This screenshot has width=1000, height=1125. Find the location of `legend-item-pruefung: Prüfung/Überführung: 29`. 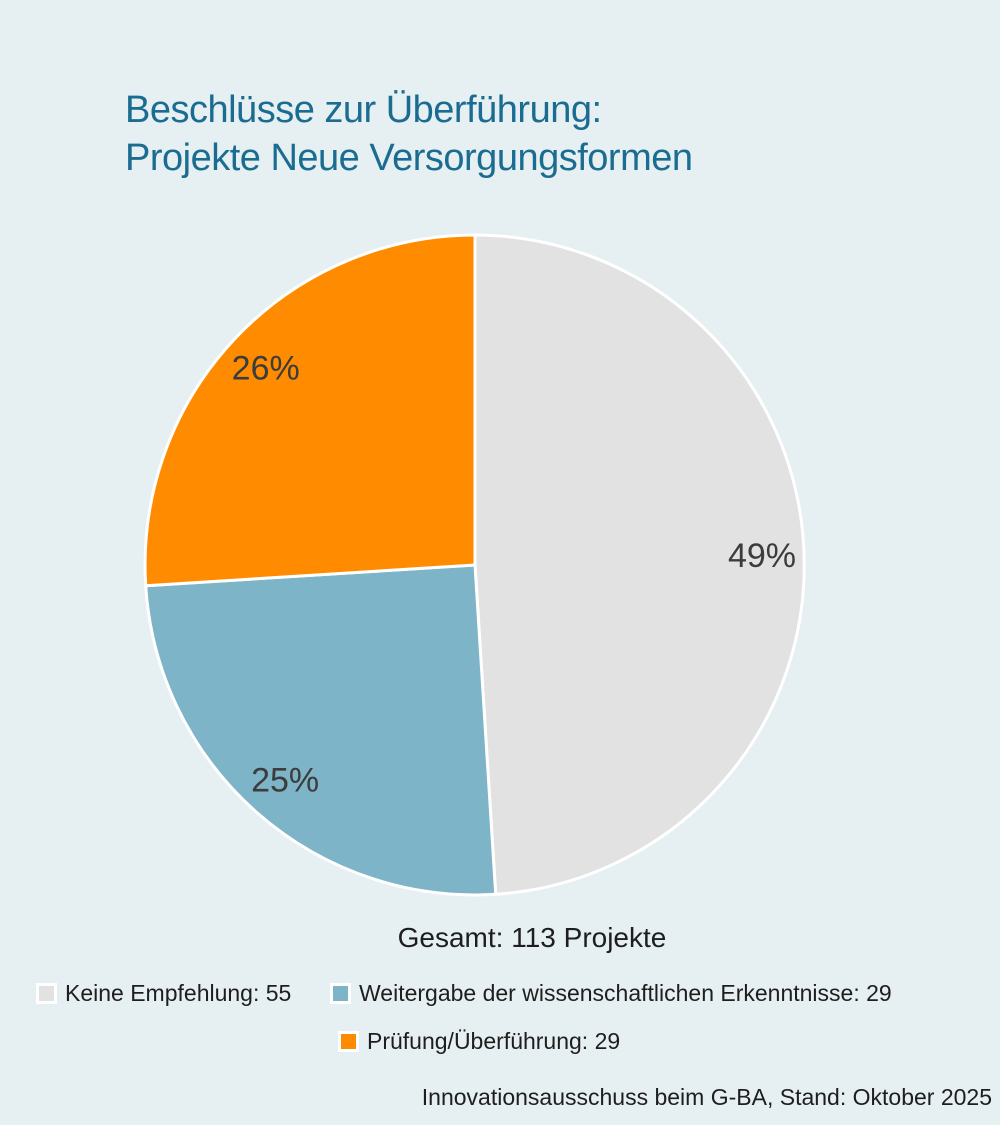

legend-item-pruefung: Prüfung/Überführung: 29 is located at coordinates (479, 1041).